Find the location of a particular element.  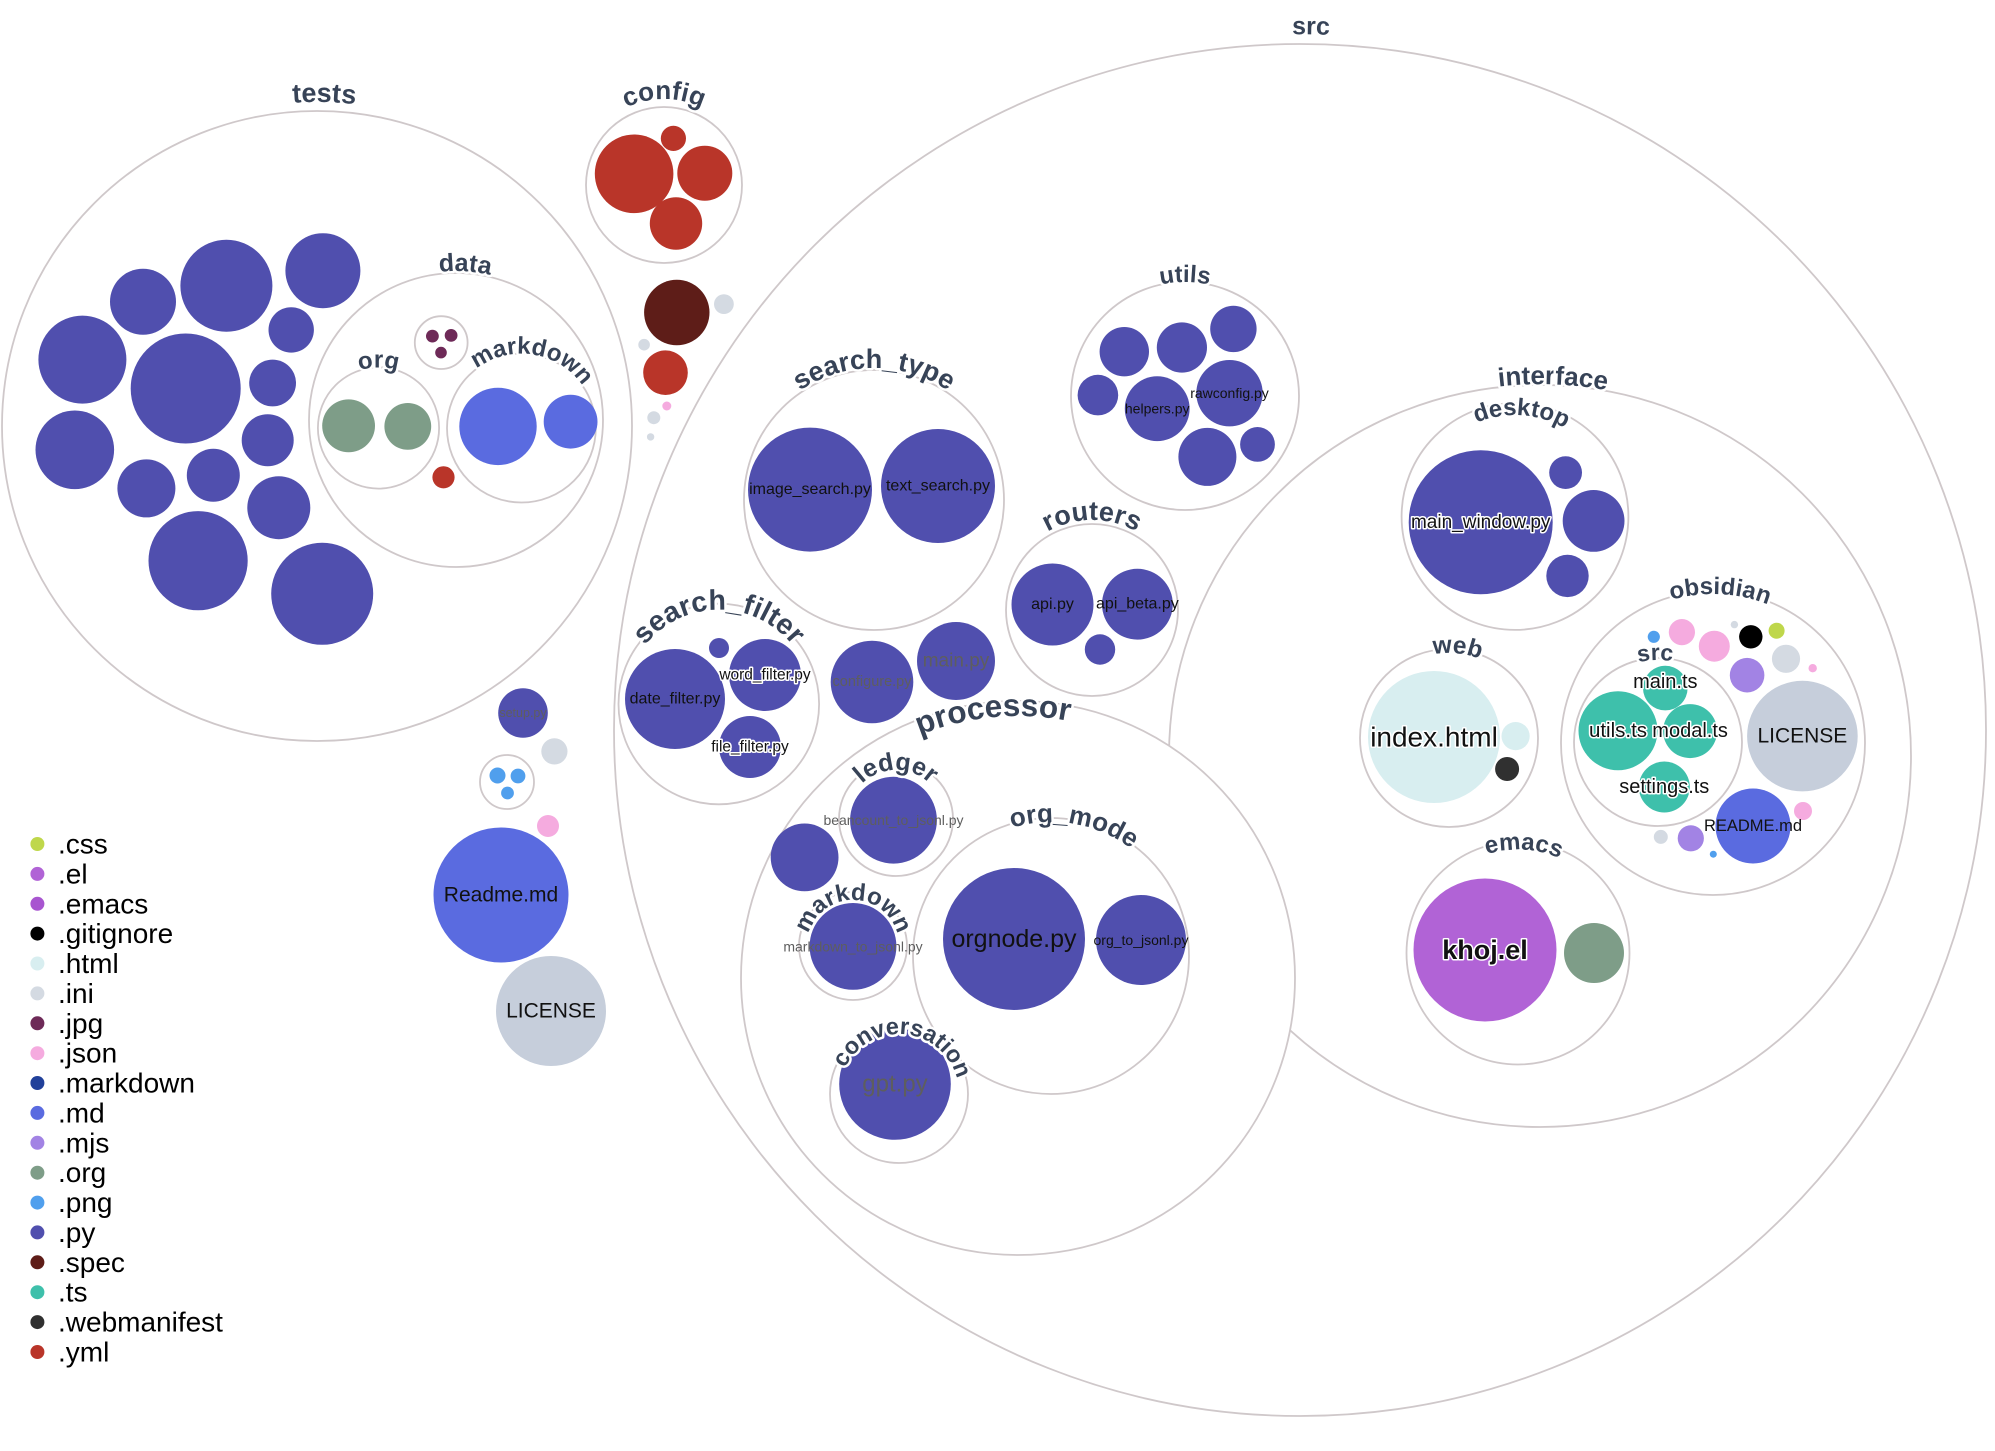

svg-text: .webmanifest is located at coordinates (140, 1322).